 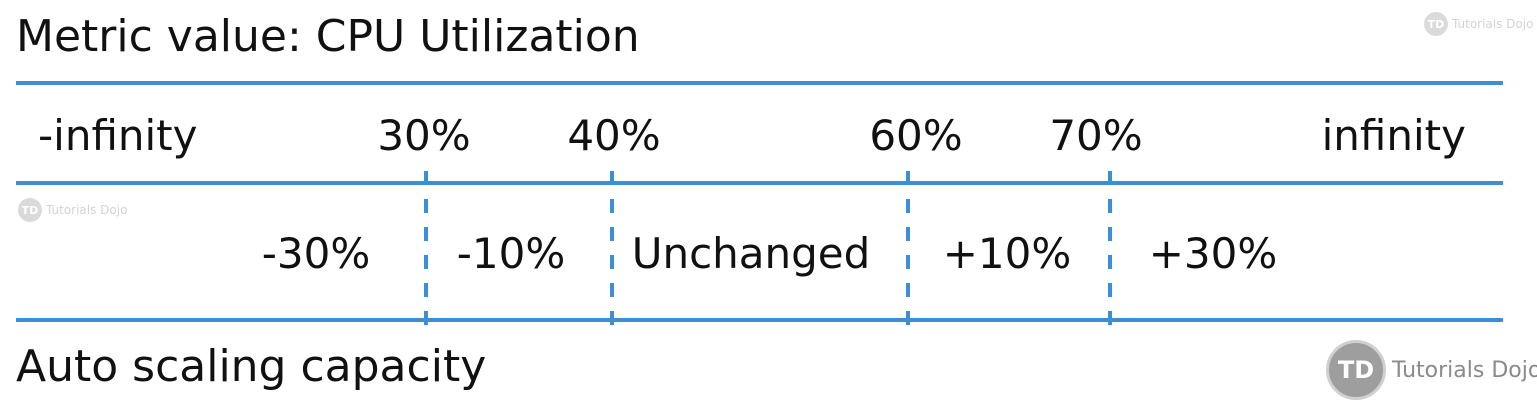 I want to click on adjustment-label-minus-10: -10%, so click(x=511, y=253).